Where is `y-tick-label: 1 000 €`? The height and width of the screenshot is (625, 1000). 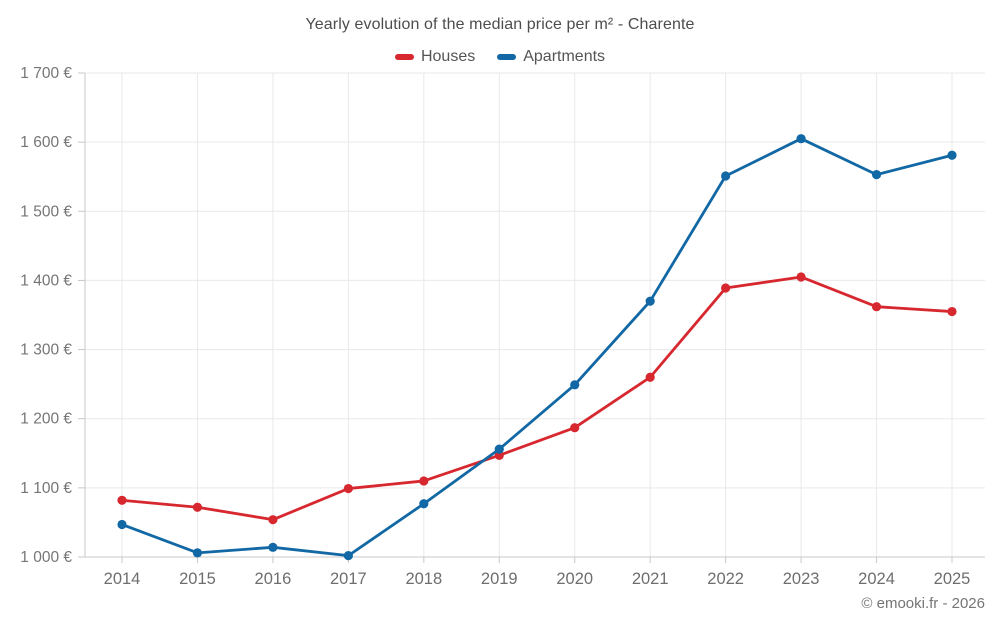 y-tick-label: 1 000 € is located at coordinates (46, 557).